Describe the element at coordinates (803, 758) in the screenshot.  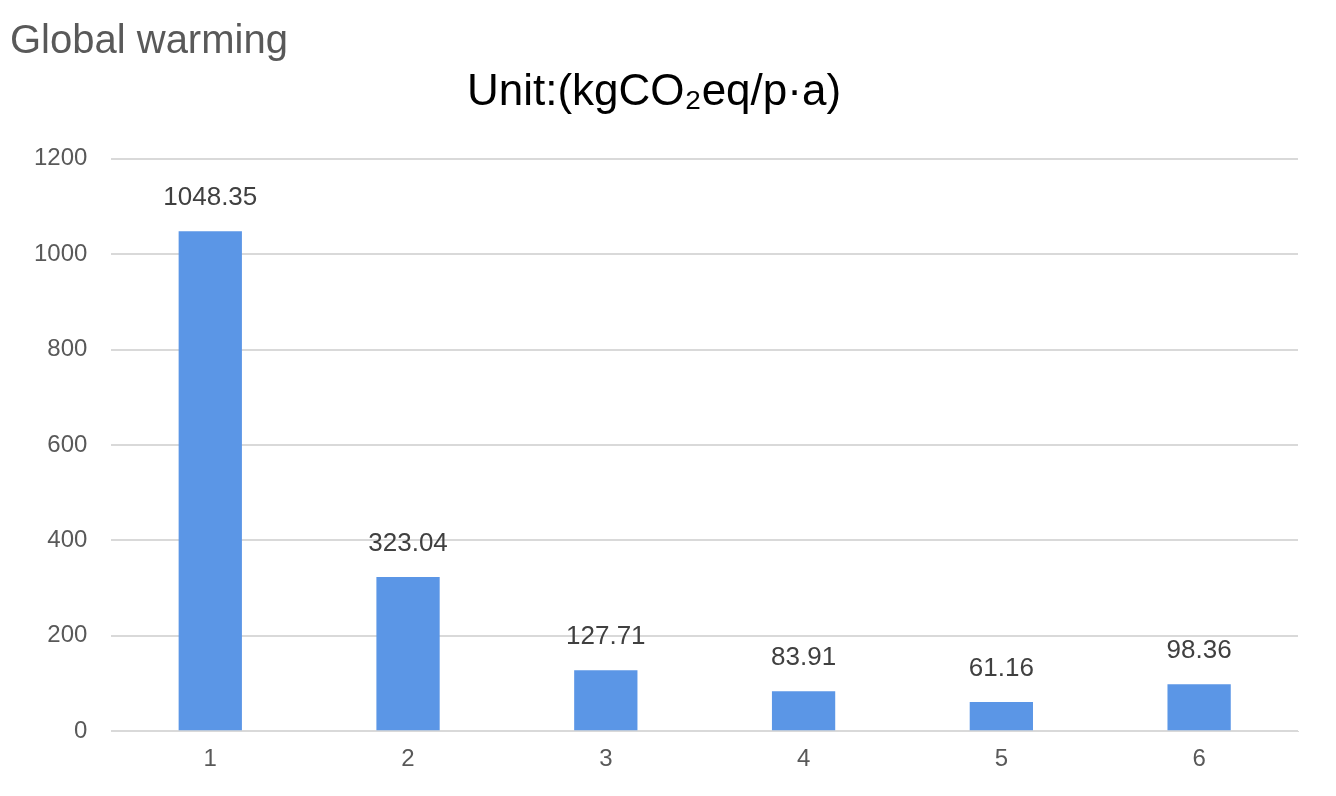
I see `x-tick-label: 4` at that location.